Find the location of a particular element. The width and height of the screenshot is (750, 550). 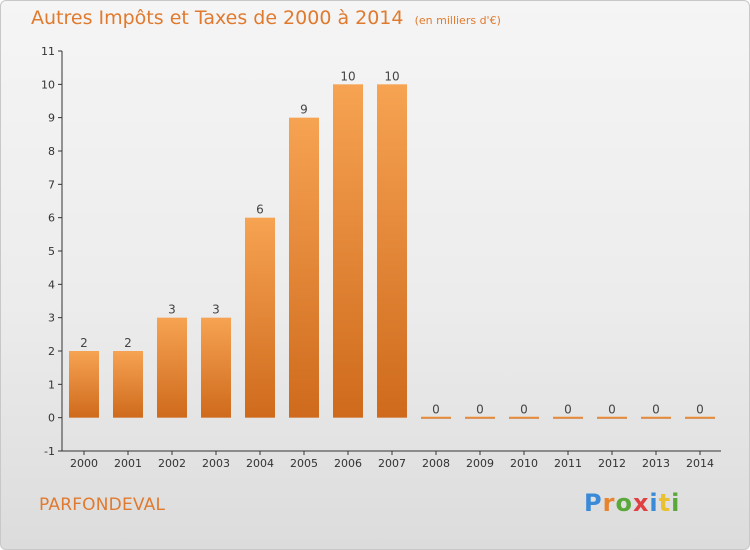

y-tick-label: 3 is located at coordinates (51, 318).